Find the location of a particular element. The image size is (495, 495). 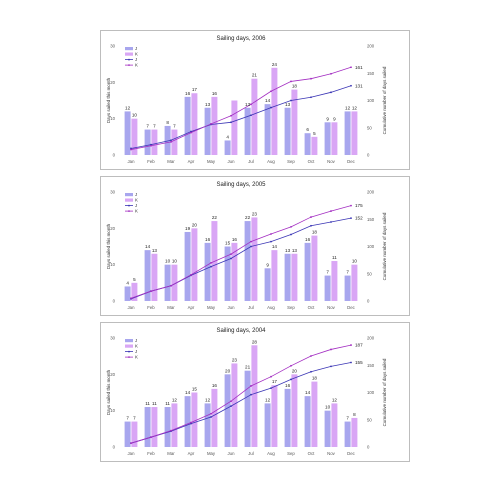

data-label-K: 20 is located at coordinates (295, 370).